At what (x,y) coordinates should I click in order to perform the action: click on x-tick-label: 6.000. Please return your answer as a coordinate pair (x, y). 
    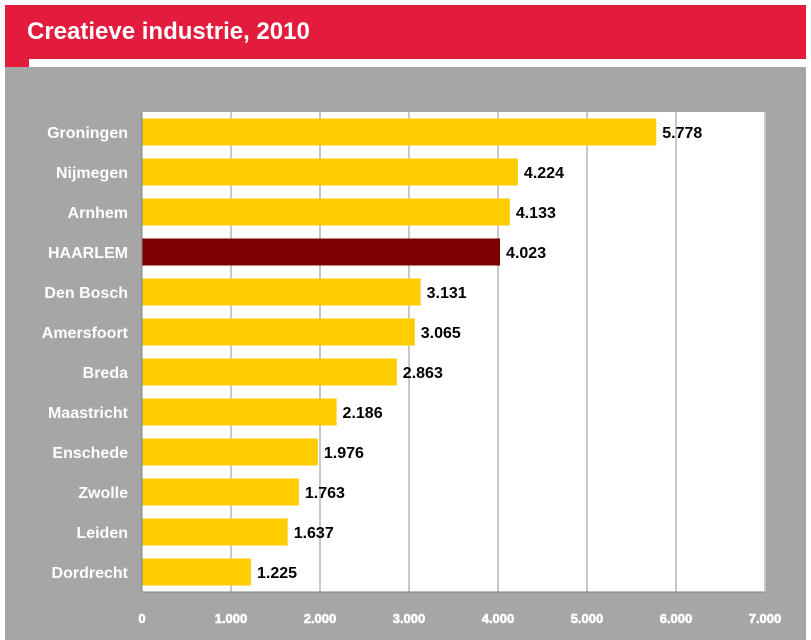
    Looking at the image, I should click on (676, 618).